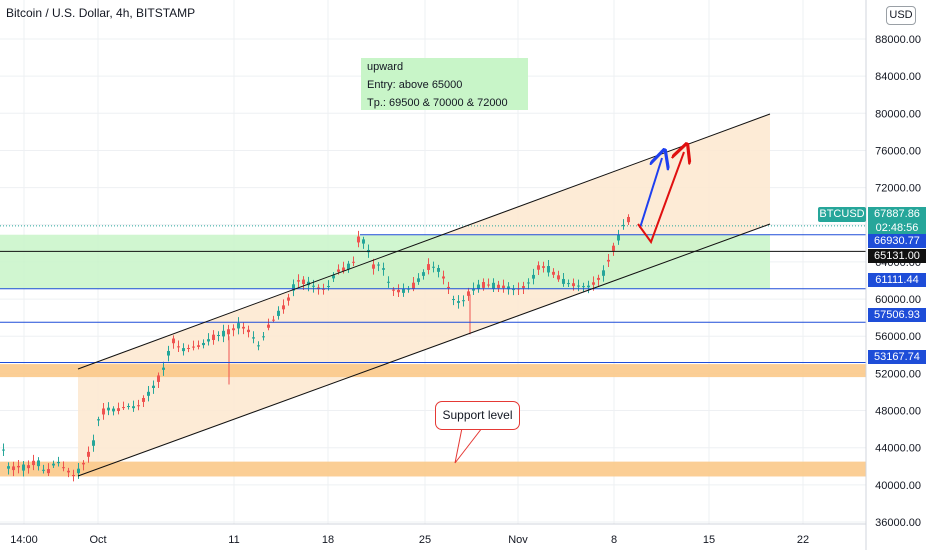 This screenshot has width=932, height=550. I want to click on support-level-callout: Support level, so click(477, 415).